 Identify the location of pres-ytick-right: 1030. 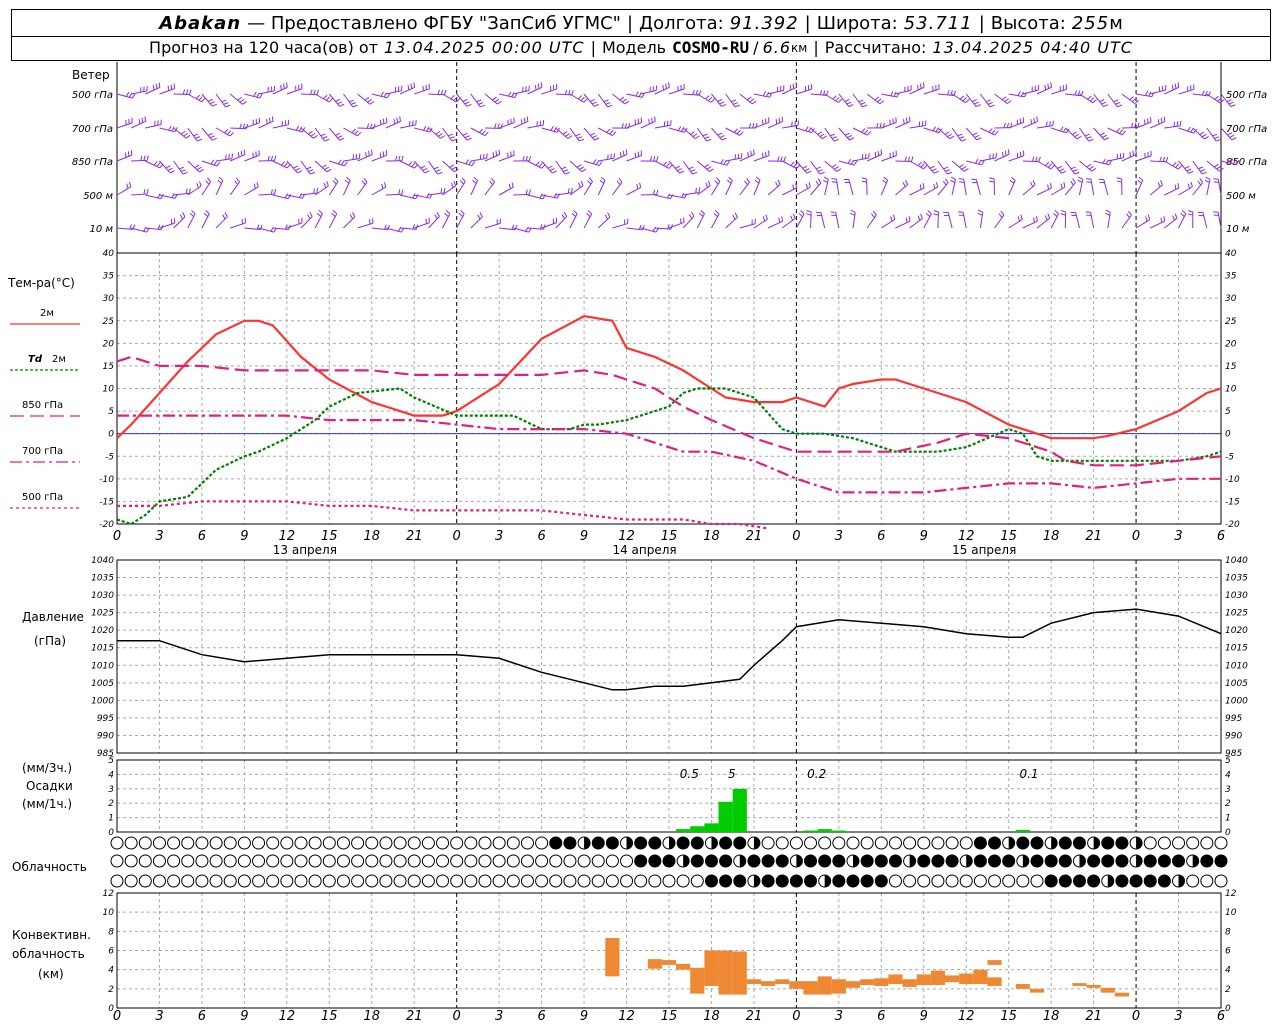
(1236, 596).